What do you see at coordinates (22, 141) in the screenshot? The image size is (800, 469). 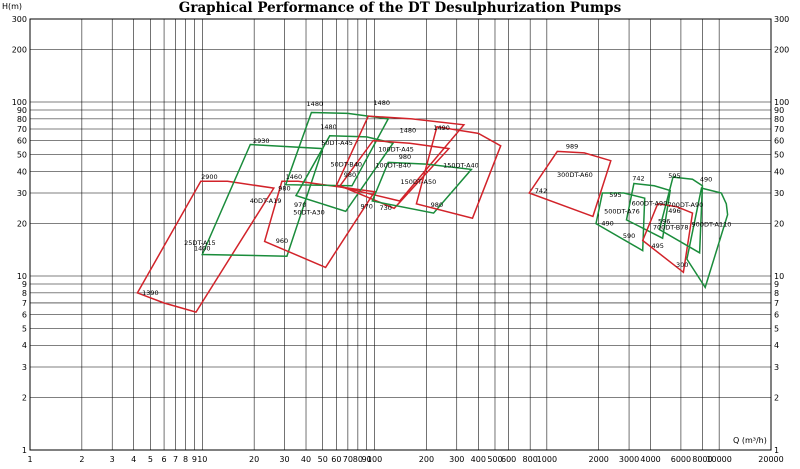 I see `y-tick-label-left: 60` at bounding box center [22, 141].